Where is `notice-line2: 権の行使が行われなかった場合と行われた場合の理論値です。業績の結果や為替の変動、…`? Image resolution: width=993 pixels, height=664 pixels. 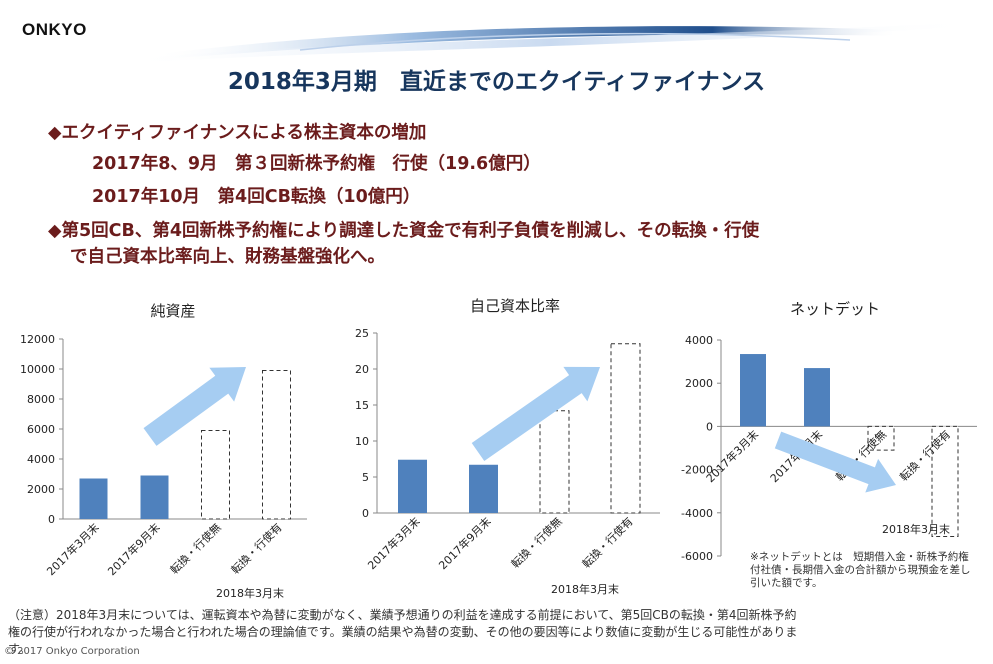 notice-line2: 権の行使が行われなかった場合と行われた場合の理論値です。業績の結果や為替の変動、… is located at coordinates (403, 632).